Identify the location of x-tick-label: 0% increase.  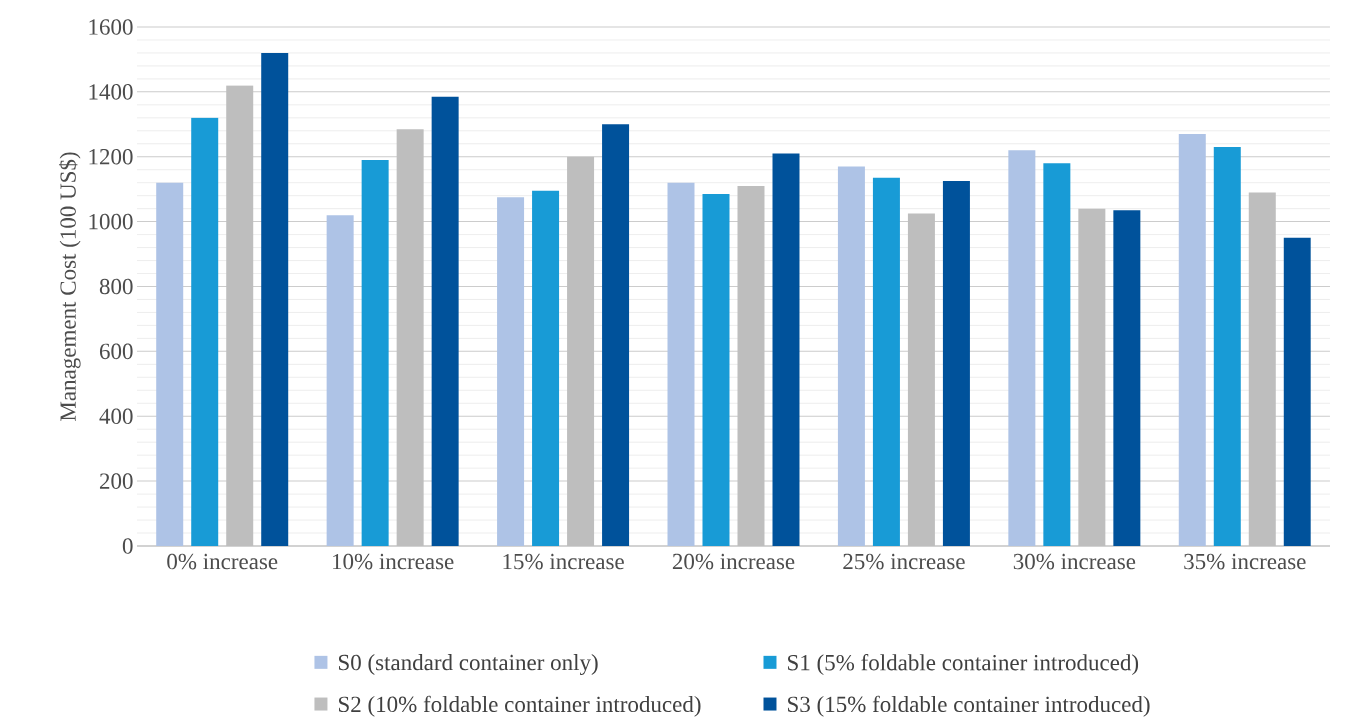
(222, 561).